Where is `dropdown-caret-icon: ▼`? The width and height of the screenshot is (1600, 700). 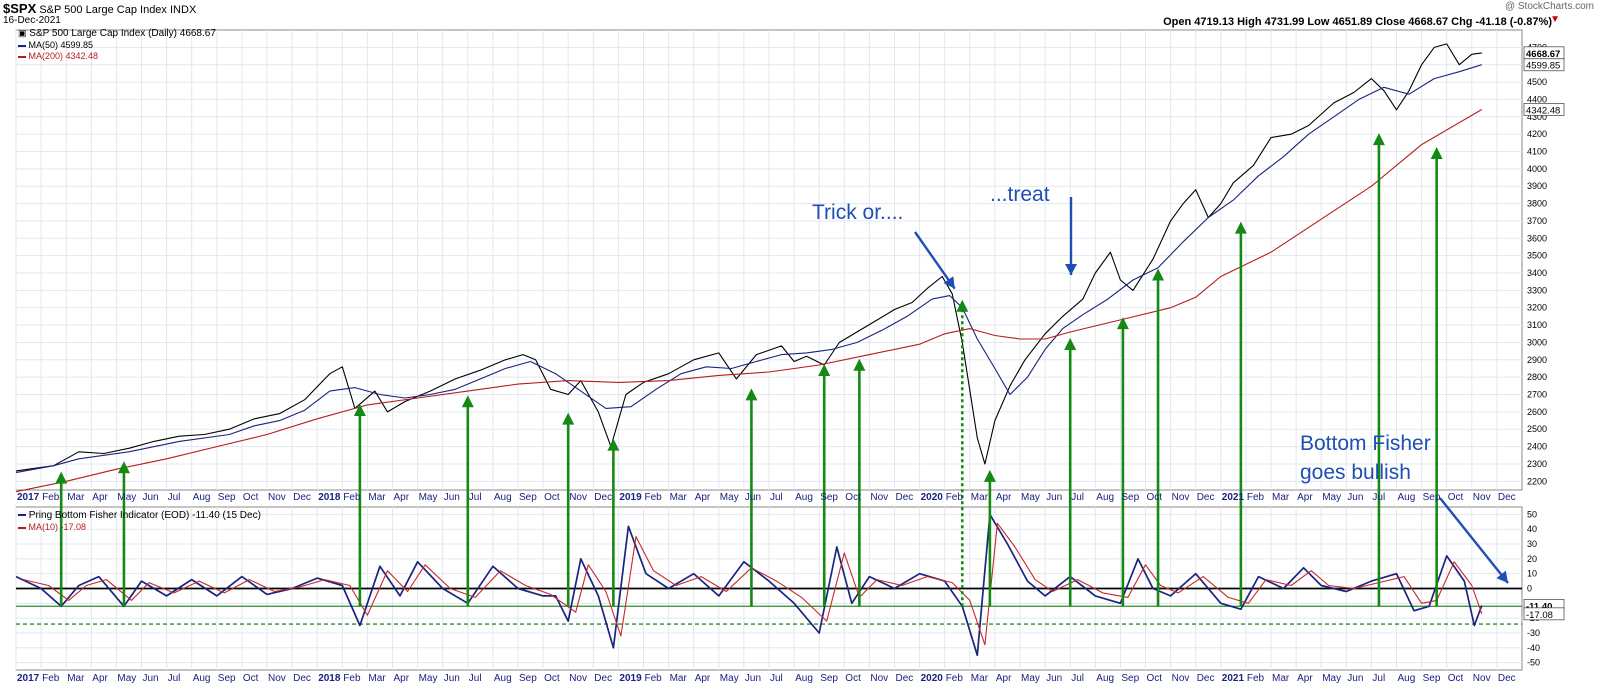
dropdown-caret-icon: ▼ is located at coordinates (1555, 19).